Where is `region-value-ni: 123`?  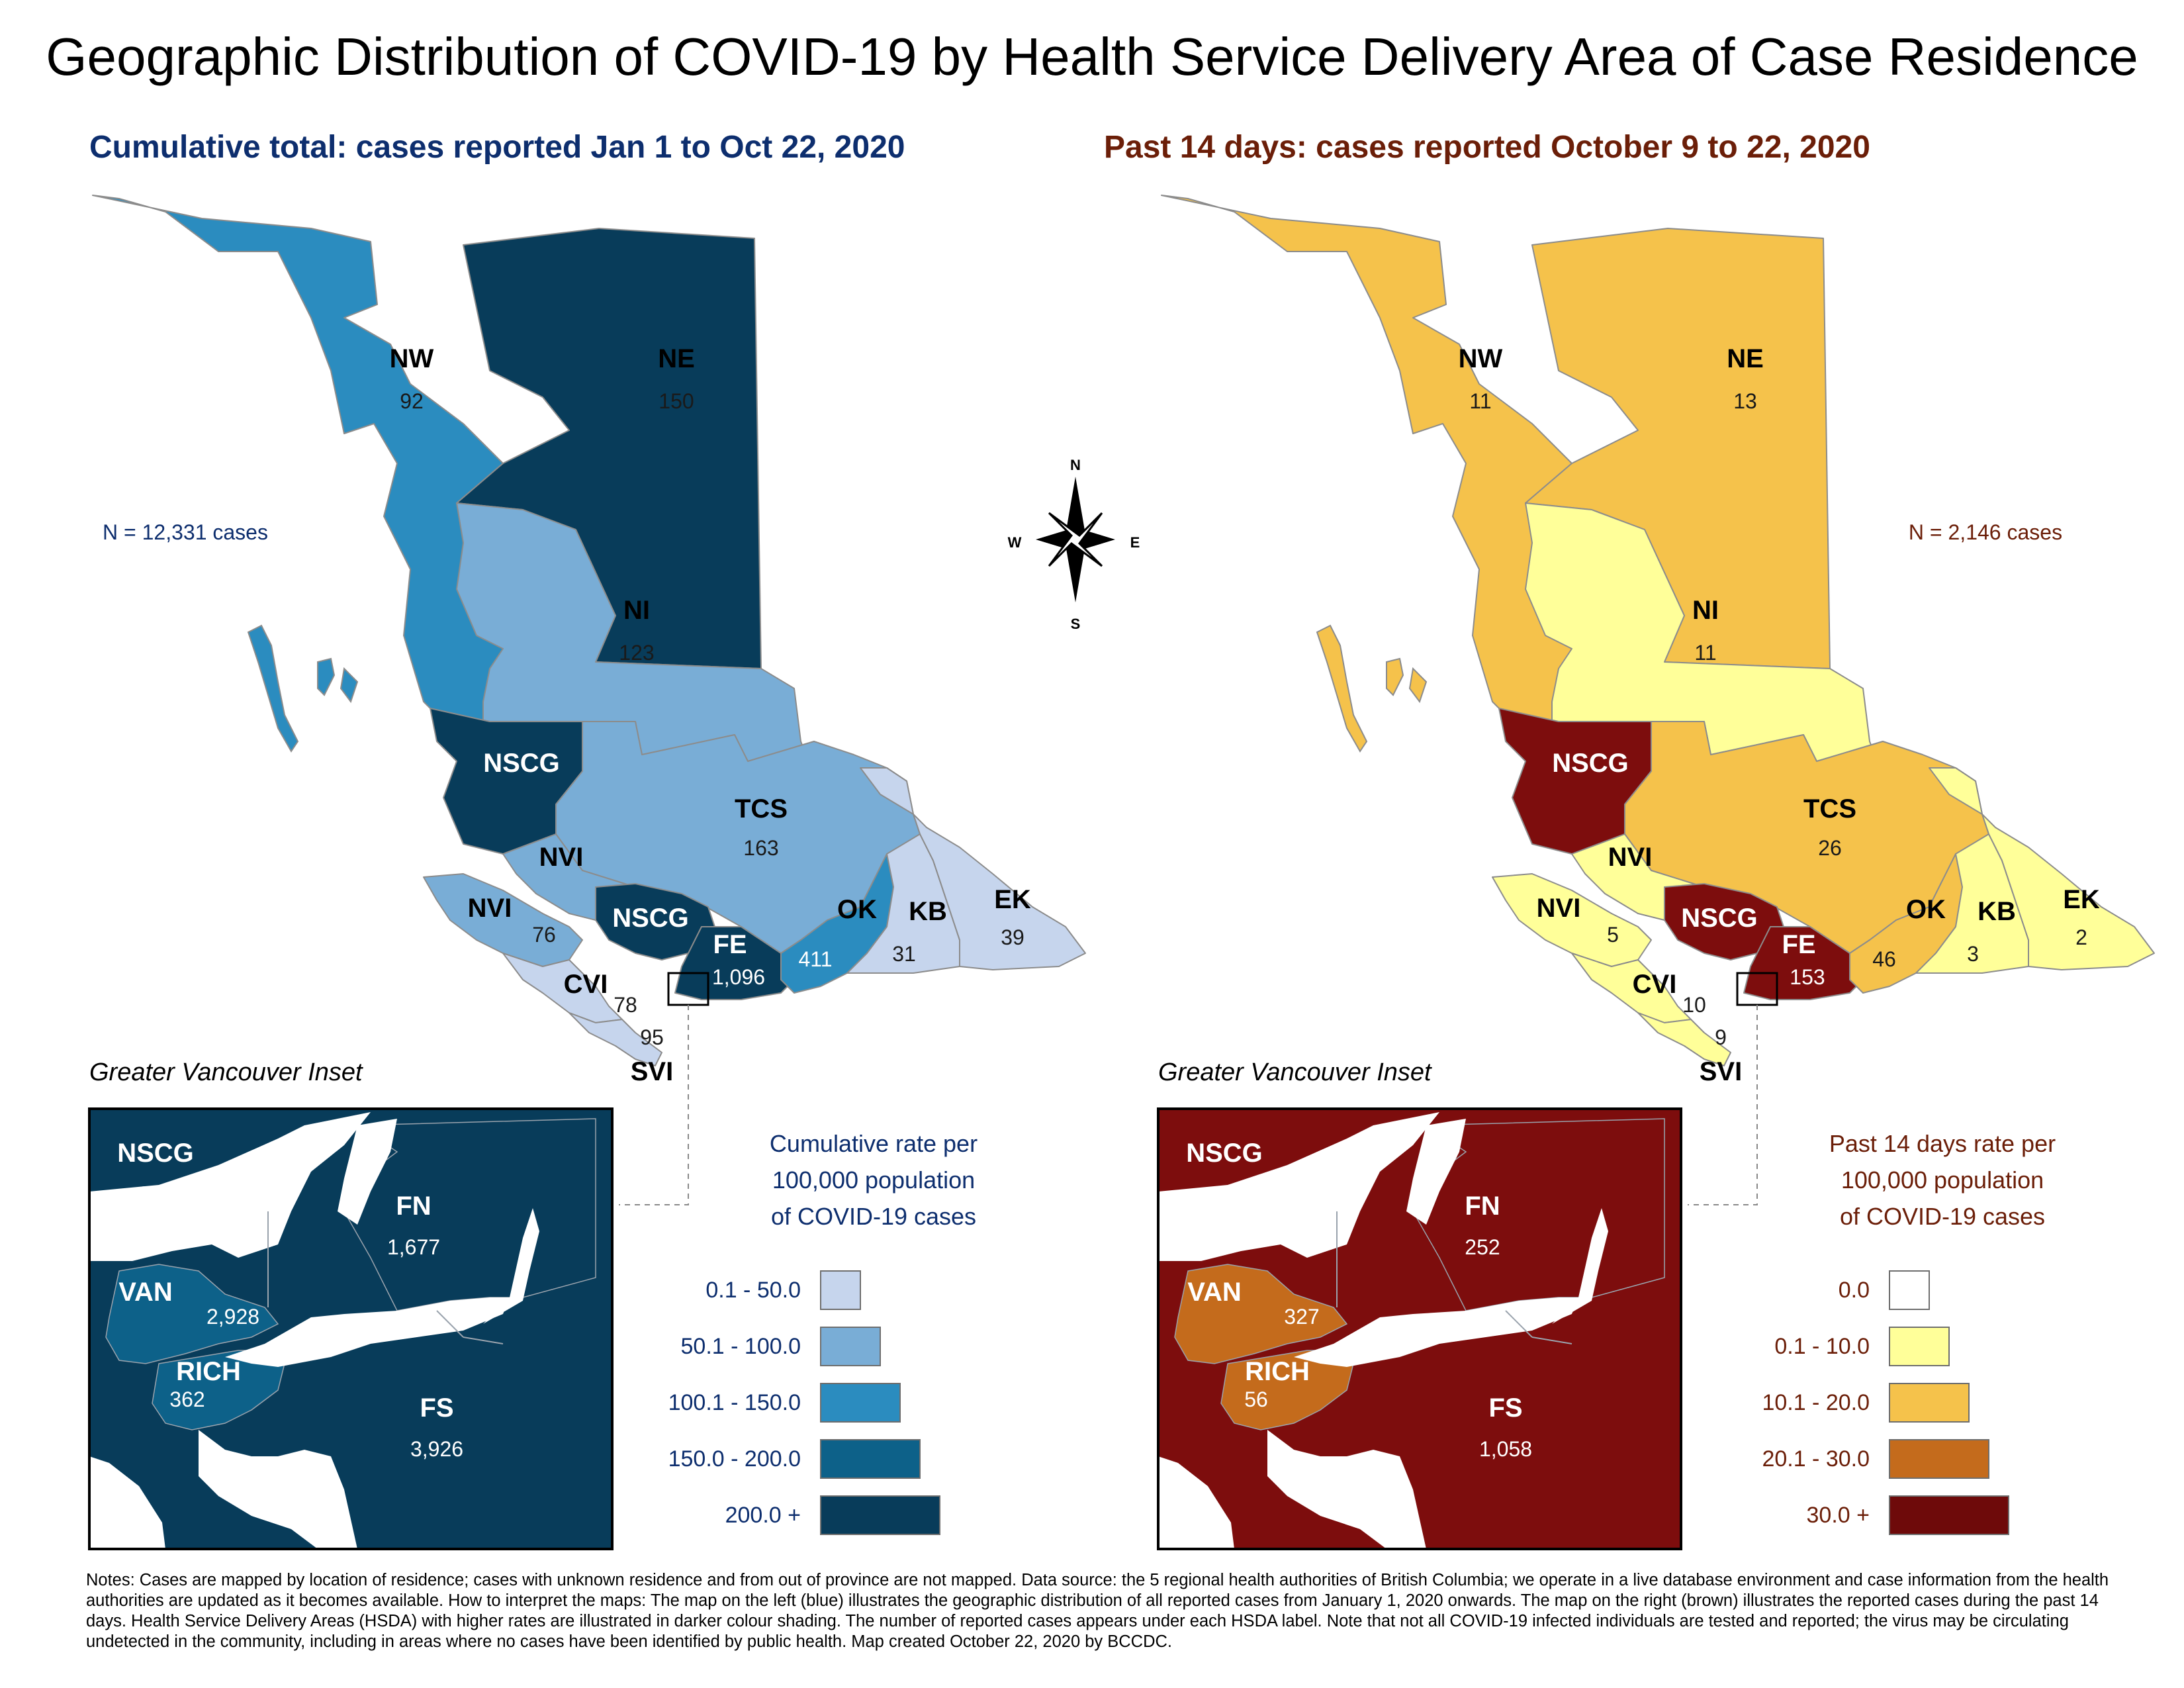 region-value-ni: 123 is located at coordinates (636, 653).